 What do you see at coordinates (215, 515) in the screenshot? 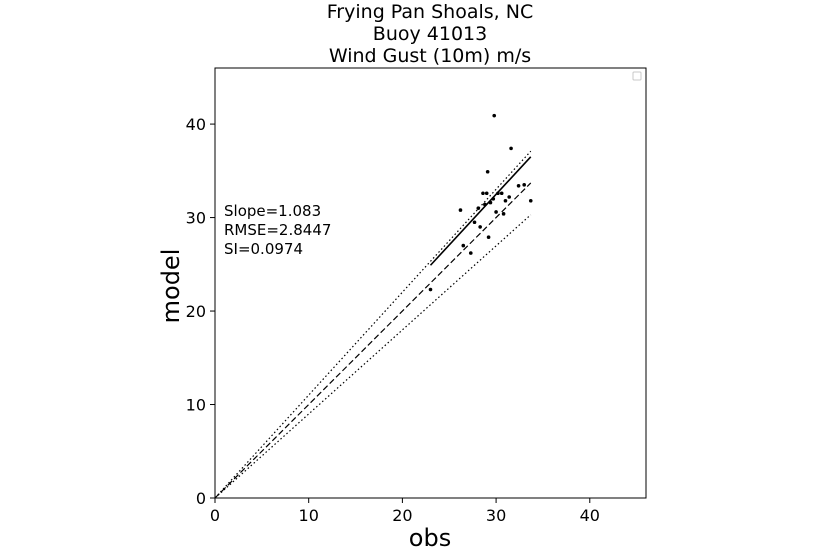
I see `x-tick-label: 0` at bounding box center [215, 515].